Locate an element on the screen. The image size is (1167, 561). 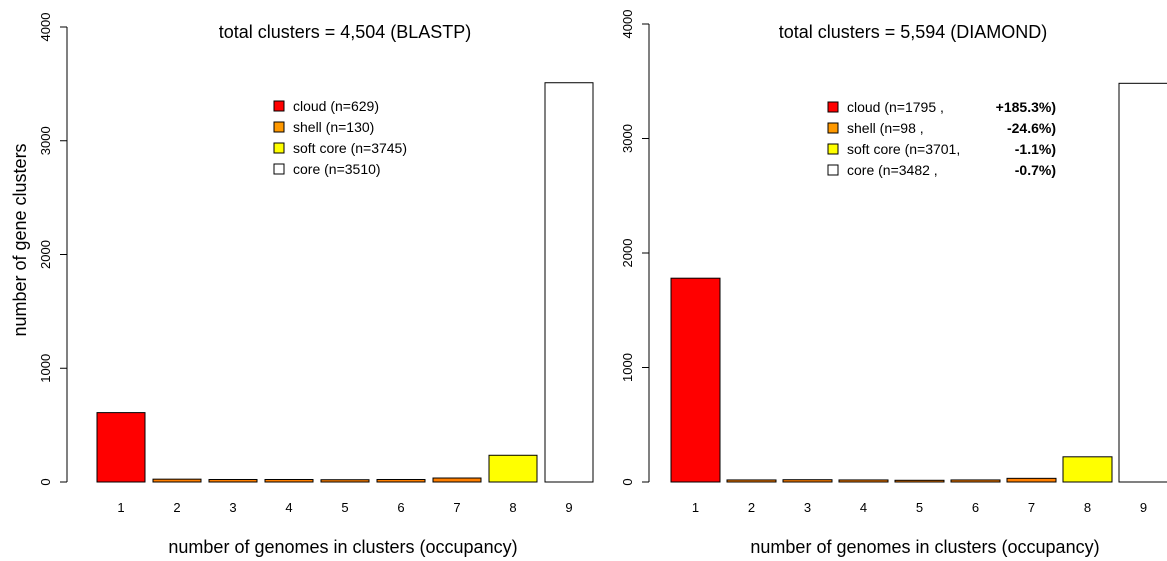
legend-label: core (n=3482 , is located at coordinates (892, 170).